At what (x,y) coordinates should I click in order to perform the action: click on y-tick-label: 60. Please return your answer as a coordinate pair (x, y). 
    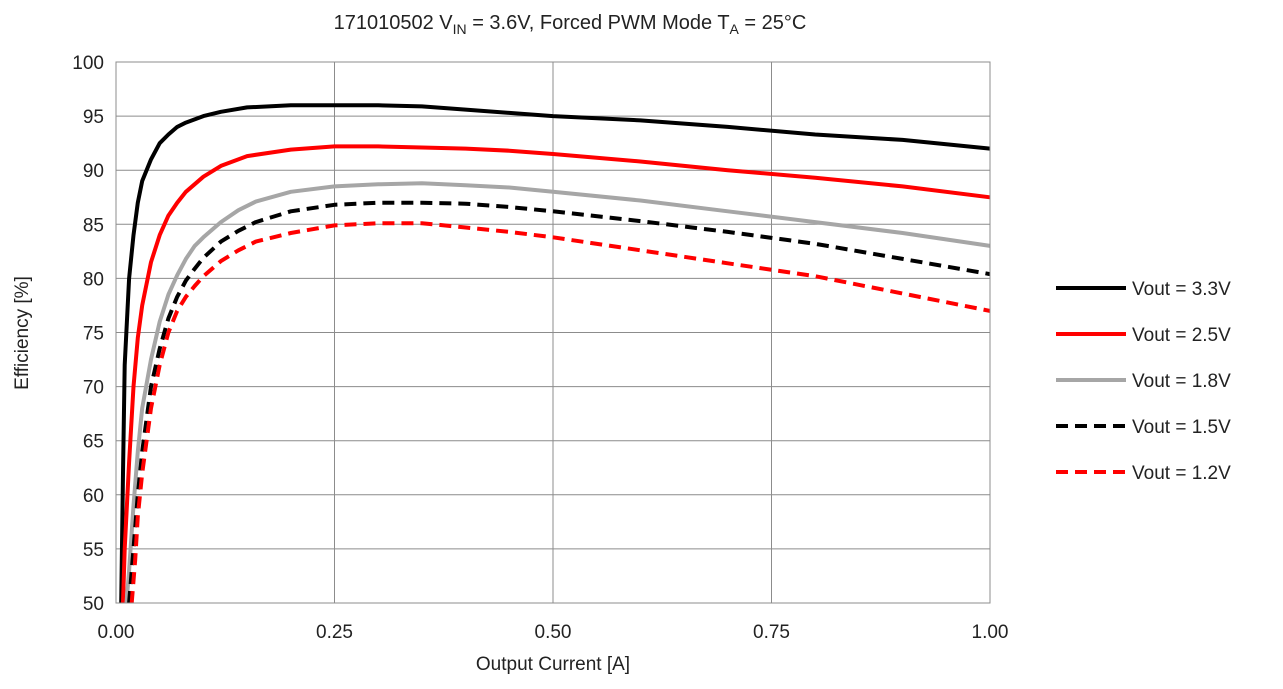
    Looking at the image, I should click on (93, 496).